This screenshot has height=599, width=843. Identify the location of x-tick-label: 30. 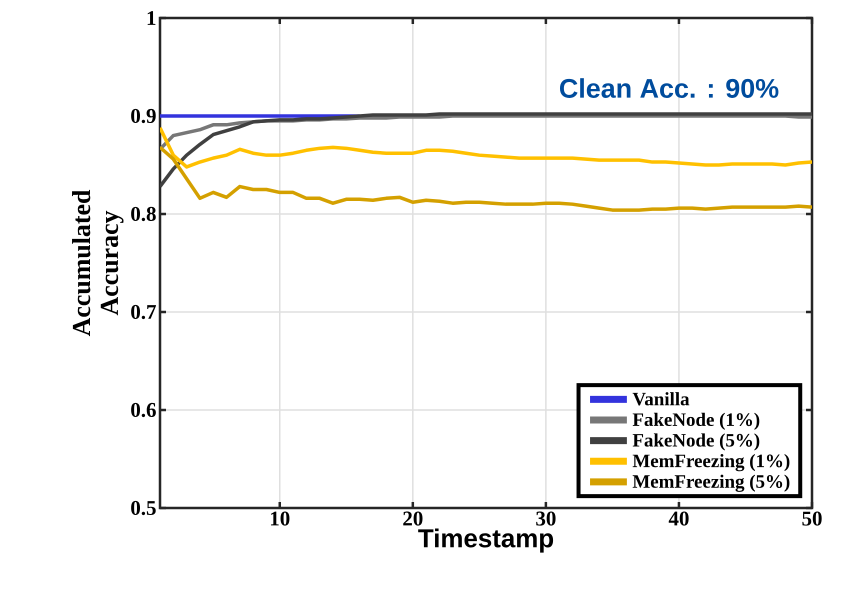
(546, 519).